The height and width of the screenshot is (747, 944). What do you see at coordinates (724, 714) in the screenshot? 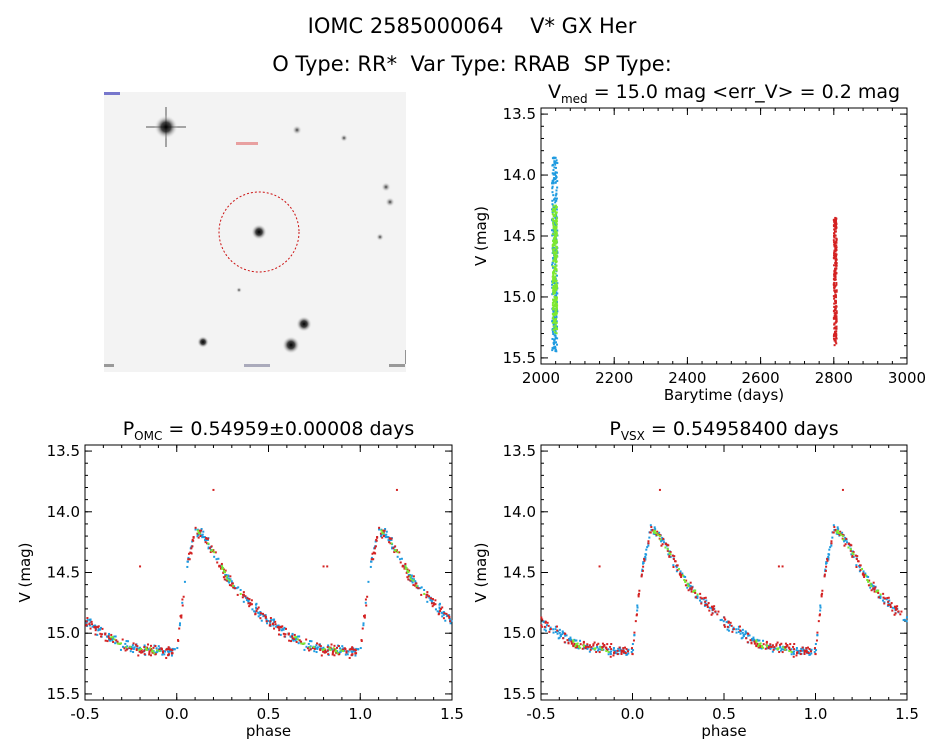
I see `x-tick-label: 0.5` at bounding box center [724, 714].